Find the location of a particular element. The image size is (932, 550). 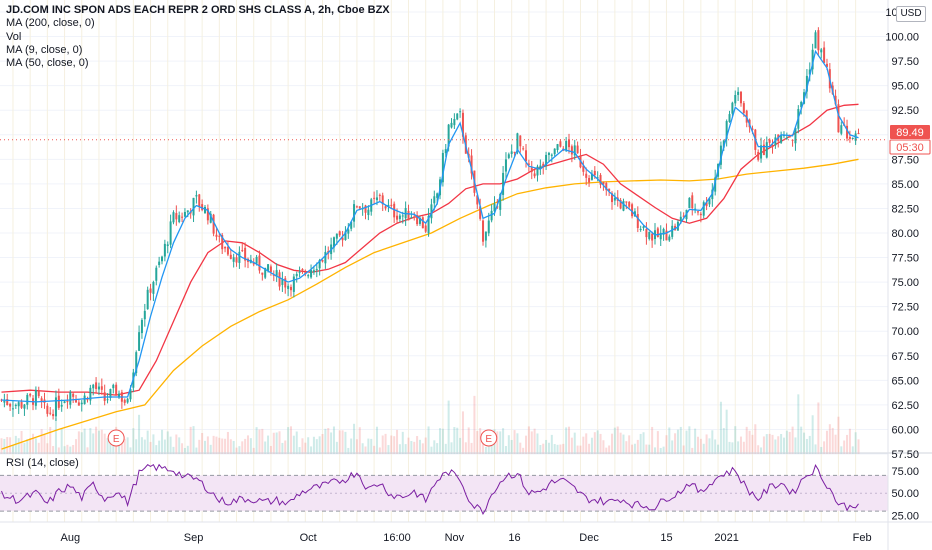

bar-countdown-text: 05:30 is located at coordinates (910, 148).